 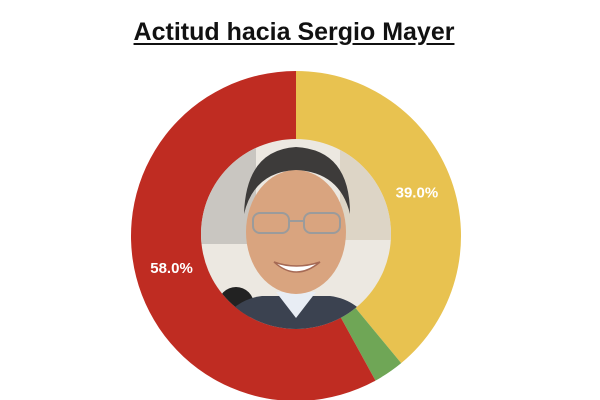 I want to click on slice-labels: 39.0% 58.0%, so click(x=294, y=230).